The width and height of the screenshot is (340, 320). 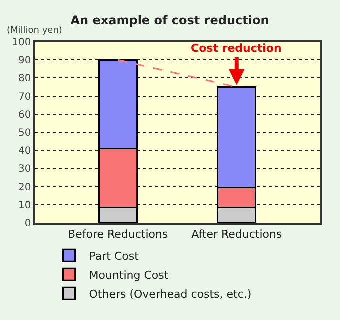 What do you see at coordinates (25, 97) in the screenshot?
I see `y-tick-label: 70` at bounding box center [25, 97].